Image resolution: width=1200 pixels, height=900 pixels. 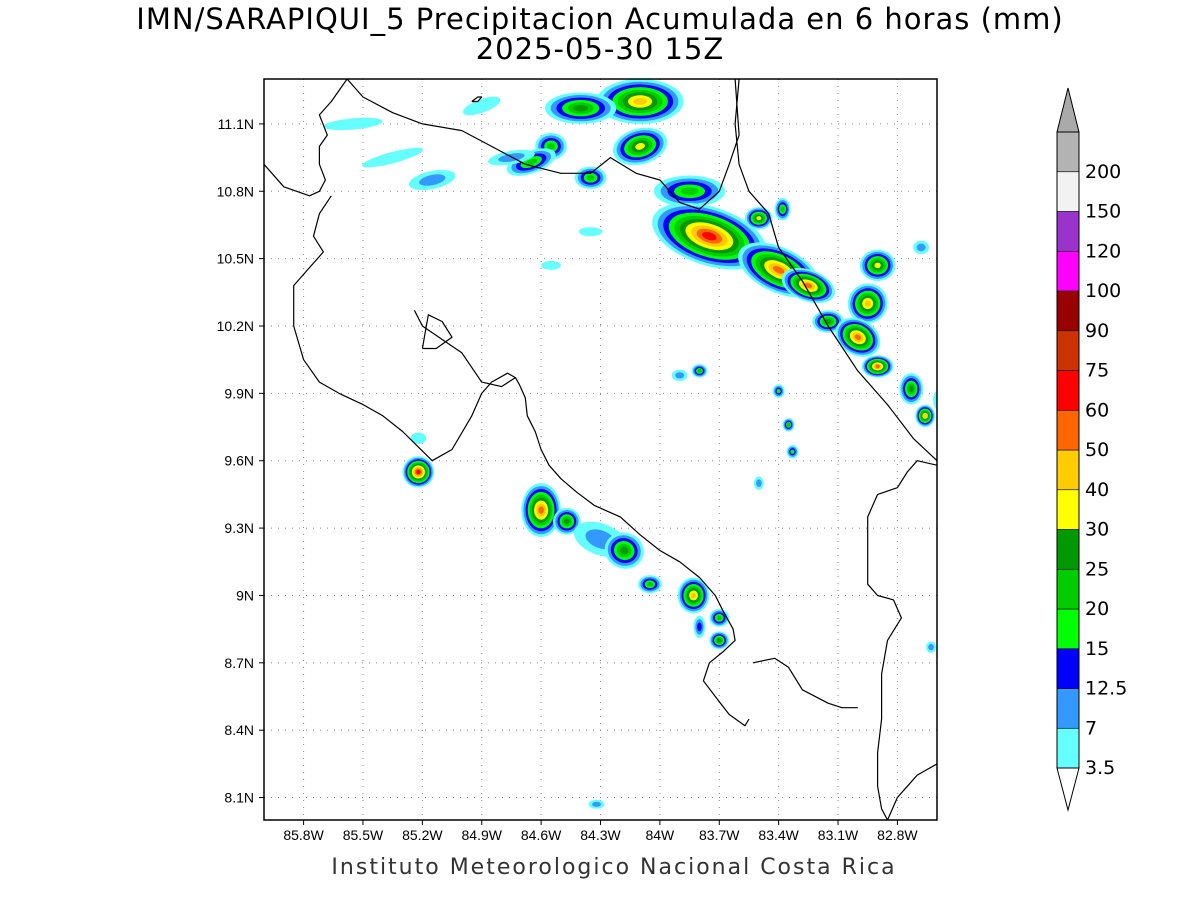 What do you see at coordinates (1097, 331) in the screenshot?
I see `colorbar-label: 90` at bounding box center [1097, 331].